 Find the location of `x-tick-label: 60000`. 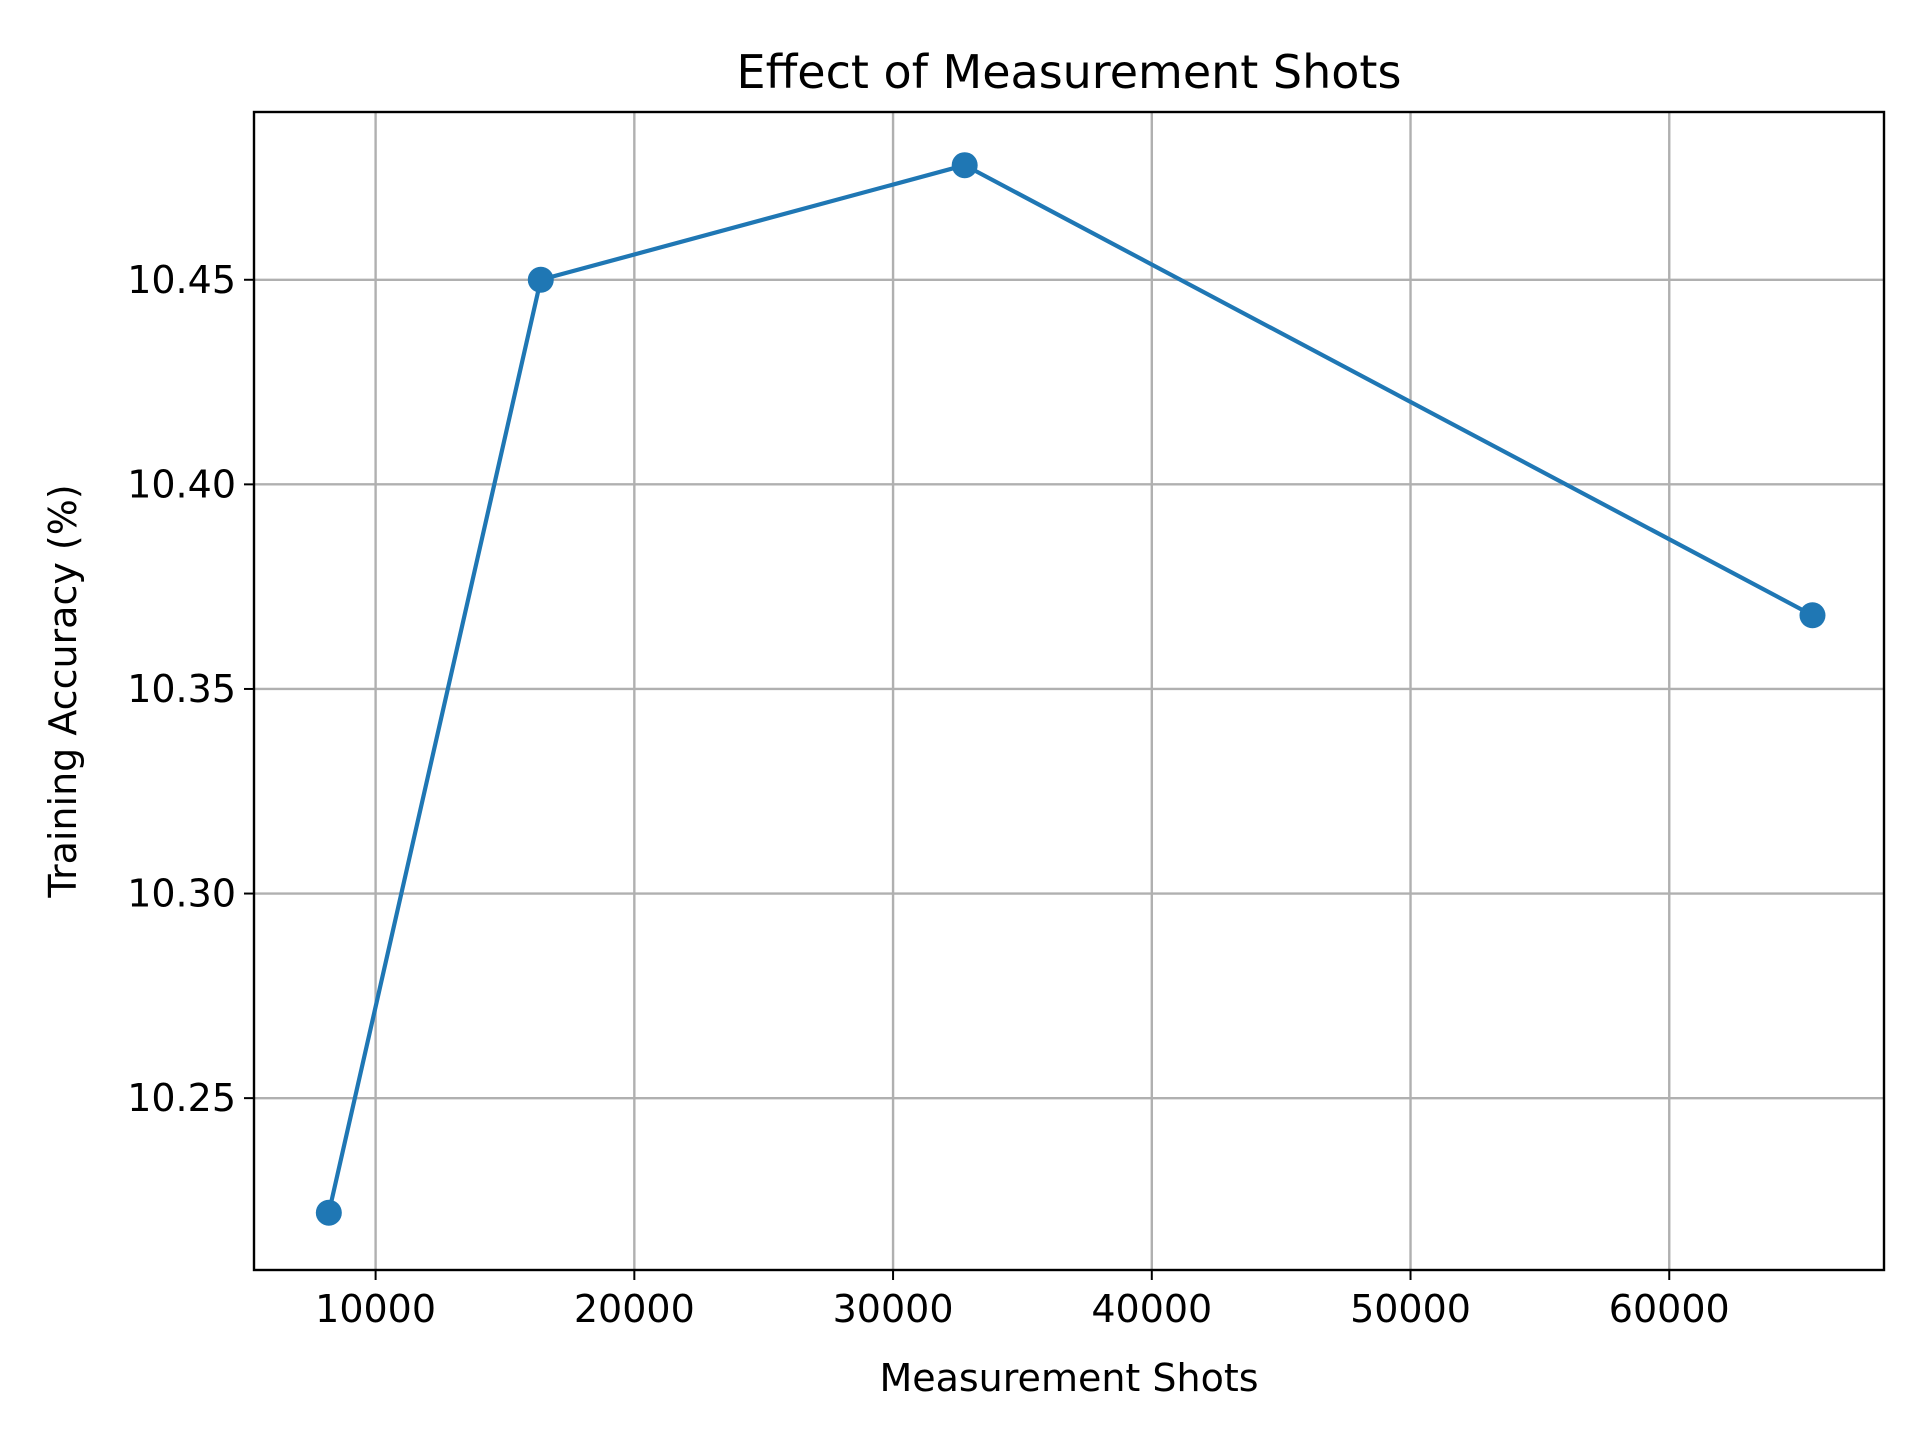

x-tick-label: 60000 is located at coordinates (1669, 1309).